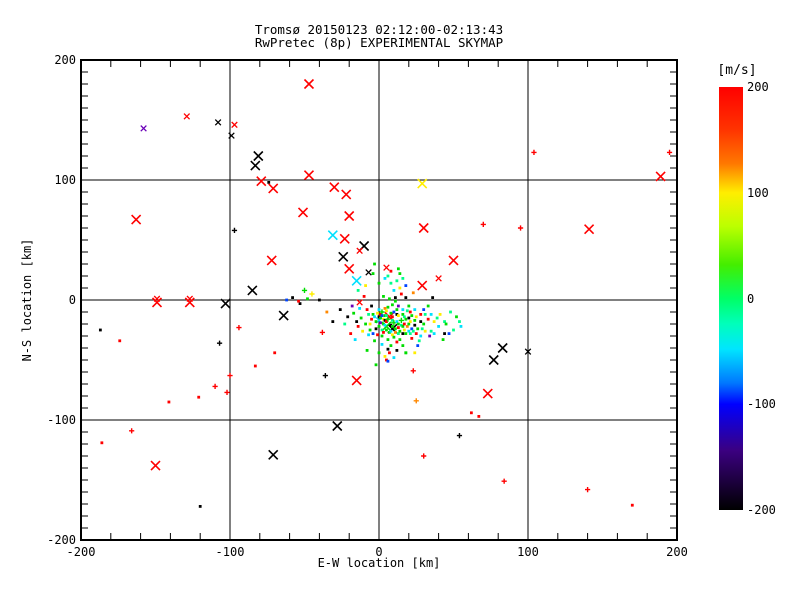  I want to click on colorbar-tick-label: -100, so click(761, 404).